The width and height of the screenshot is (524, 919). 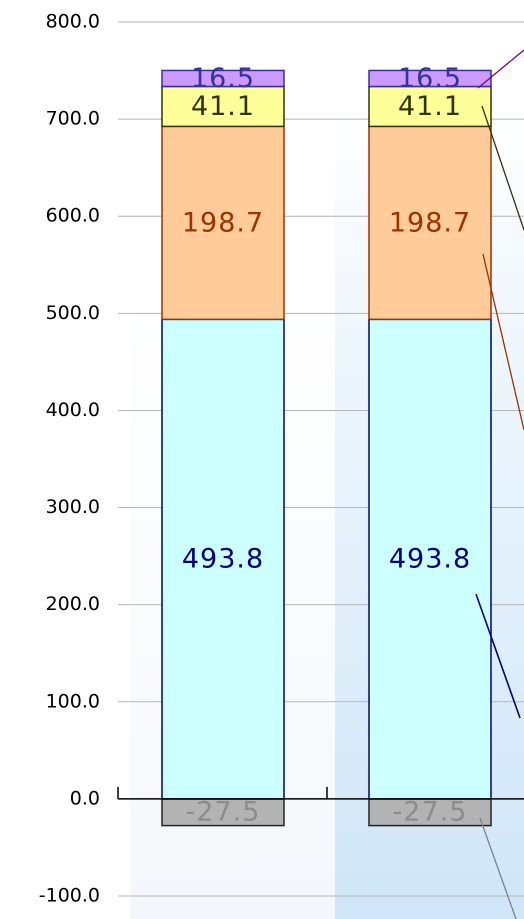 I want to click on y-tick-label: 700.0, so click(x=73, y=119).